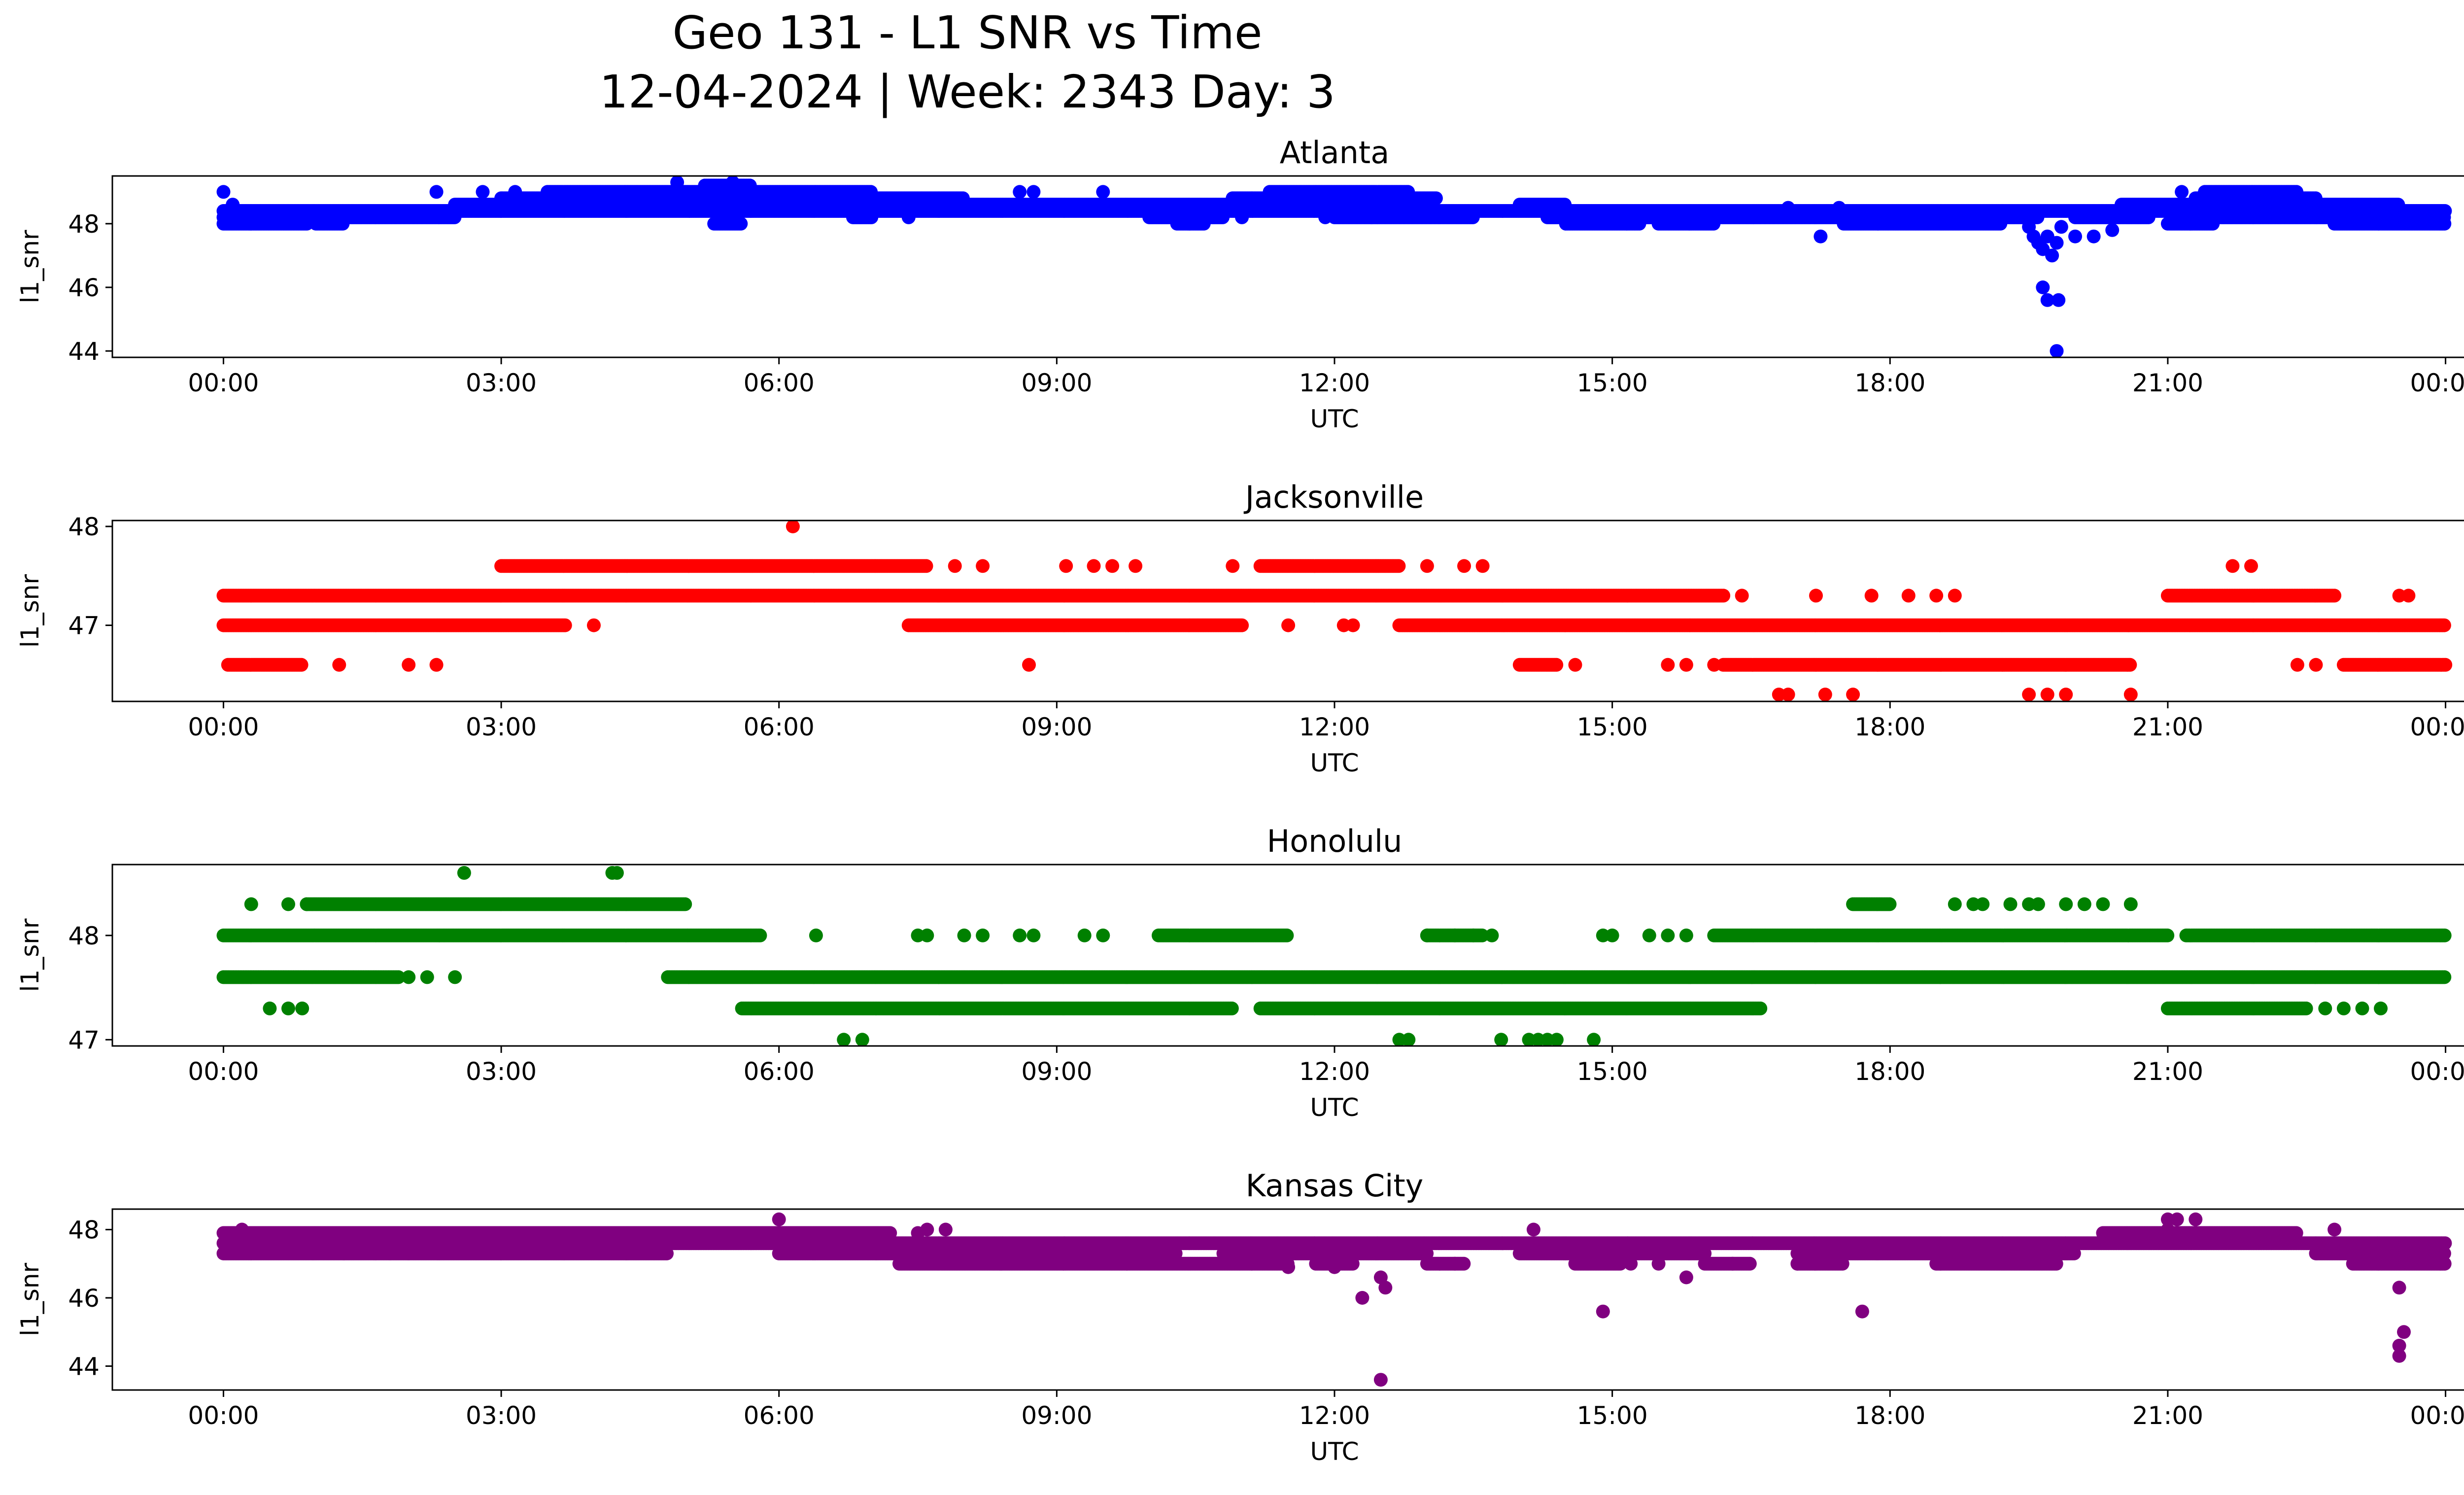 The height and width of the screenshot is (1495, 2464). I want to click on panel-title: Jacksonville, so click(1333, 497).